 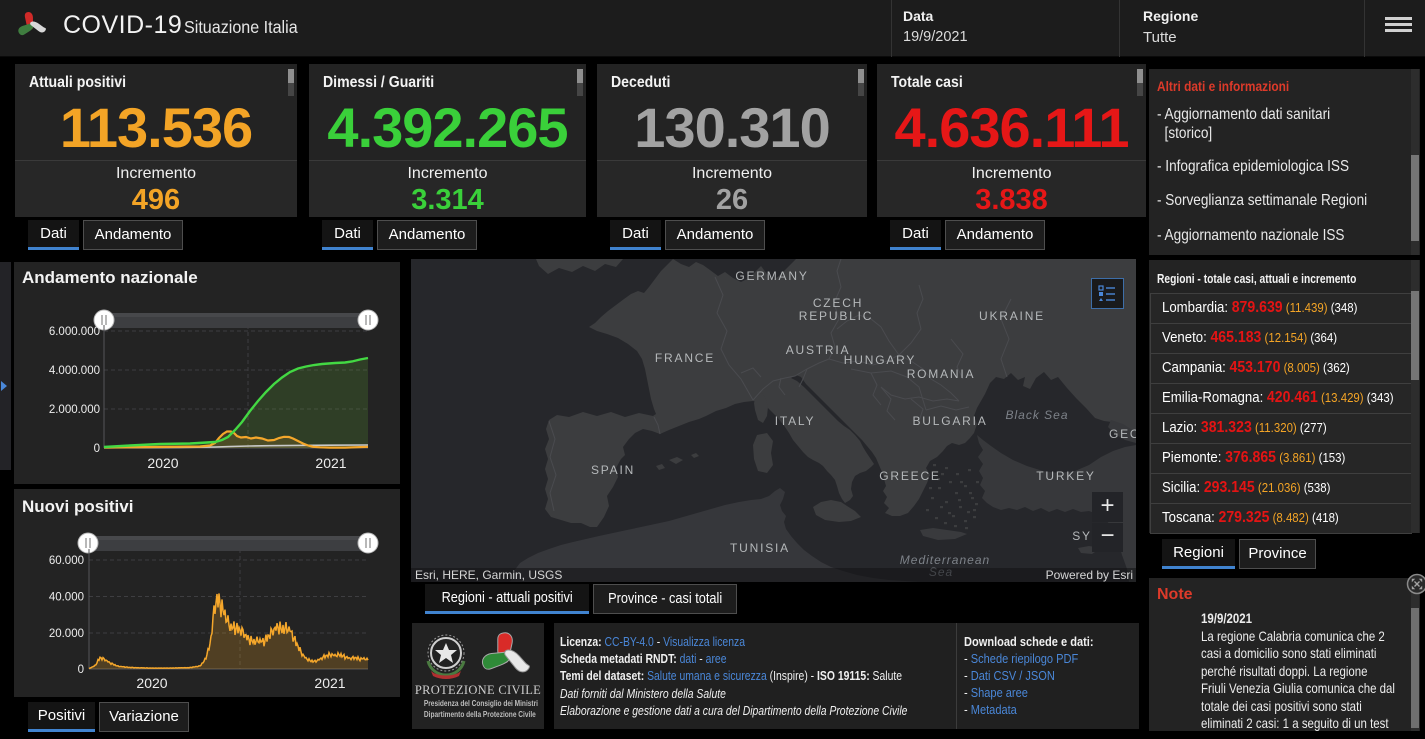 What do you see at coordinates (949, 421) in the screenshot?
I see `svg-text: BULGARIA` at bounding box center [949, 421].